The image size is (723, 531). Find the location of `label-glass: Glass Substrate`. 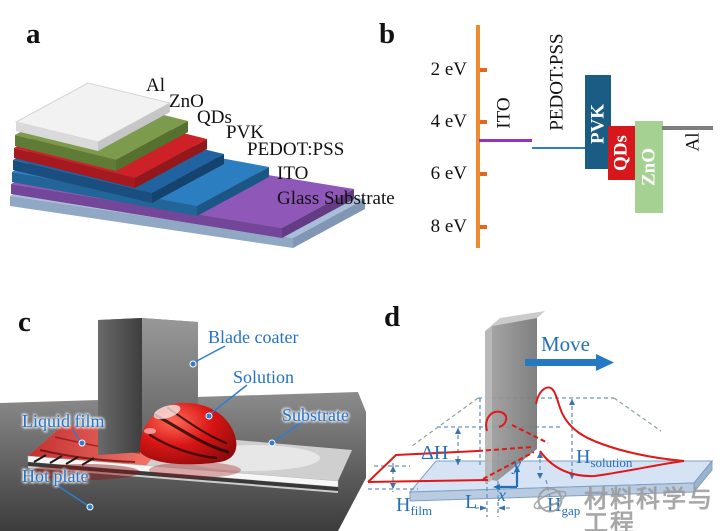

label-glass: Glass Substrate is located at coordinates (336, 198).